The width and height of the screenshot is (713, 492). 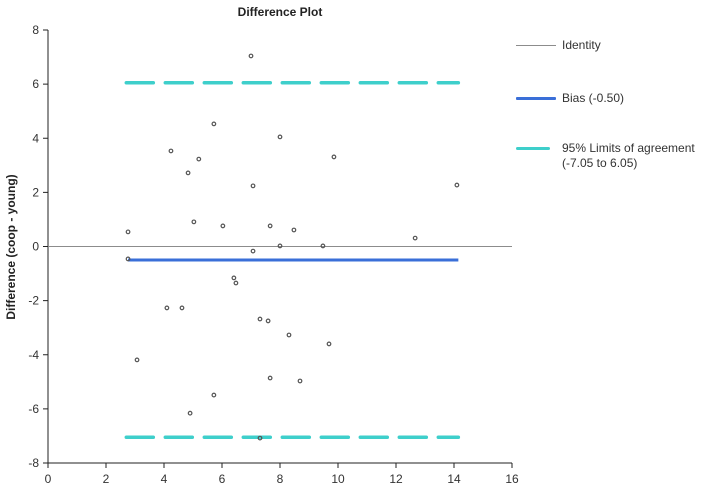 I want to click on y-axis-label: Difference (coop - young), so click(x=11, y=246).